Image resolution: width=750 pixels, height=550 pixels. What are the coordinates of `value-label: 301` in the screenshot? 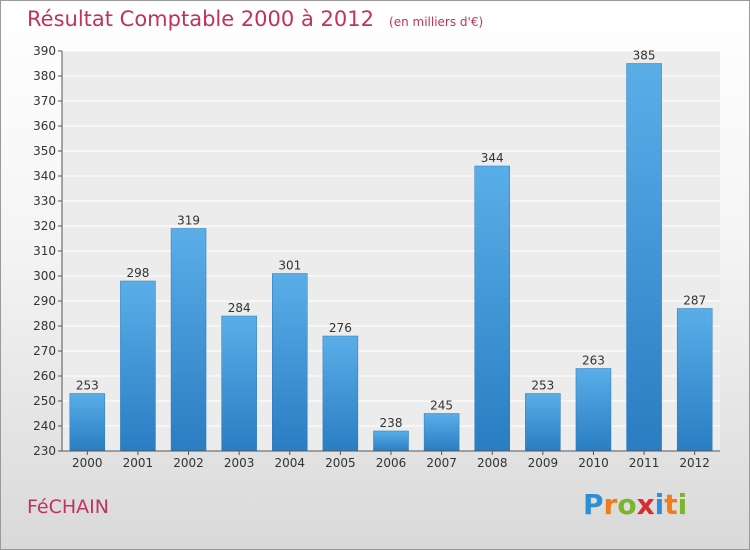 It's located at (289, 266).